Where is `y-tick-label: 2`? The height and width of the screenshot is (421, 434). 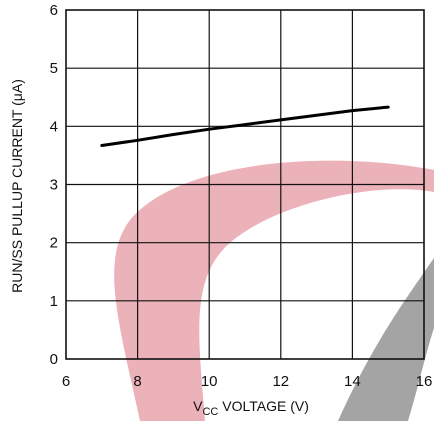
y-tick-label: 2 is located at coordinates (54, 243).